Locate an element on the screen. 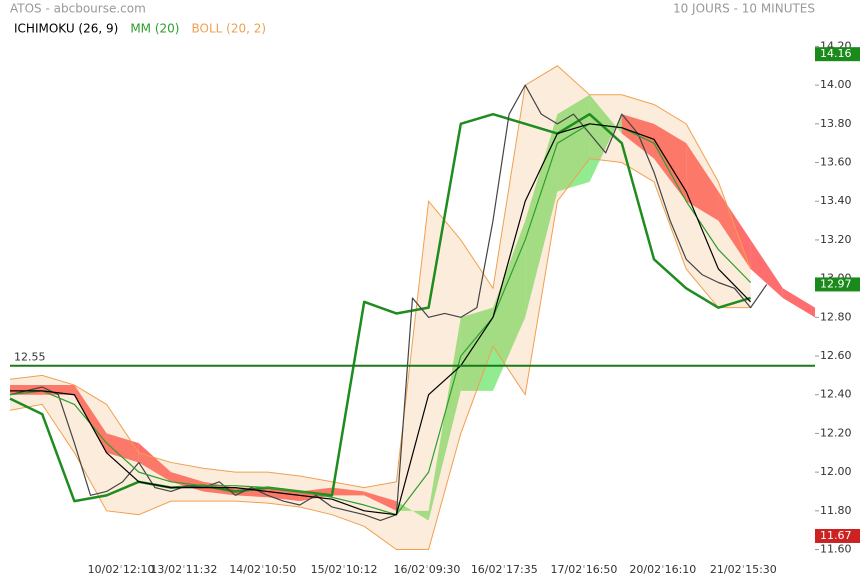  support-label: 12.55 is located at coordinates (30, 357).